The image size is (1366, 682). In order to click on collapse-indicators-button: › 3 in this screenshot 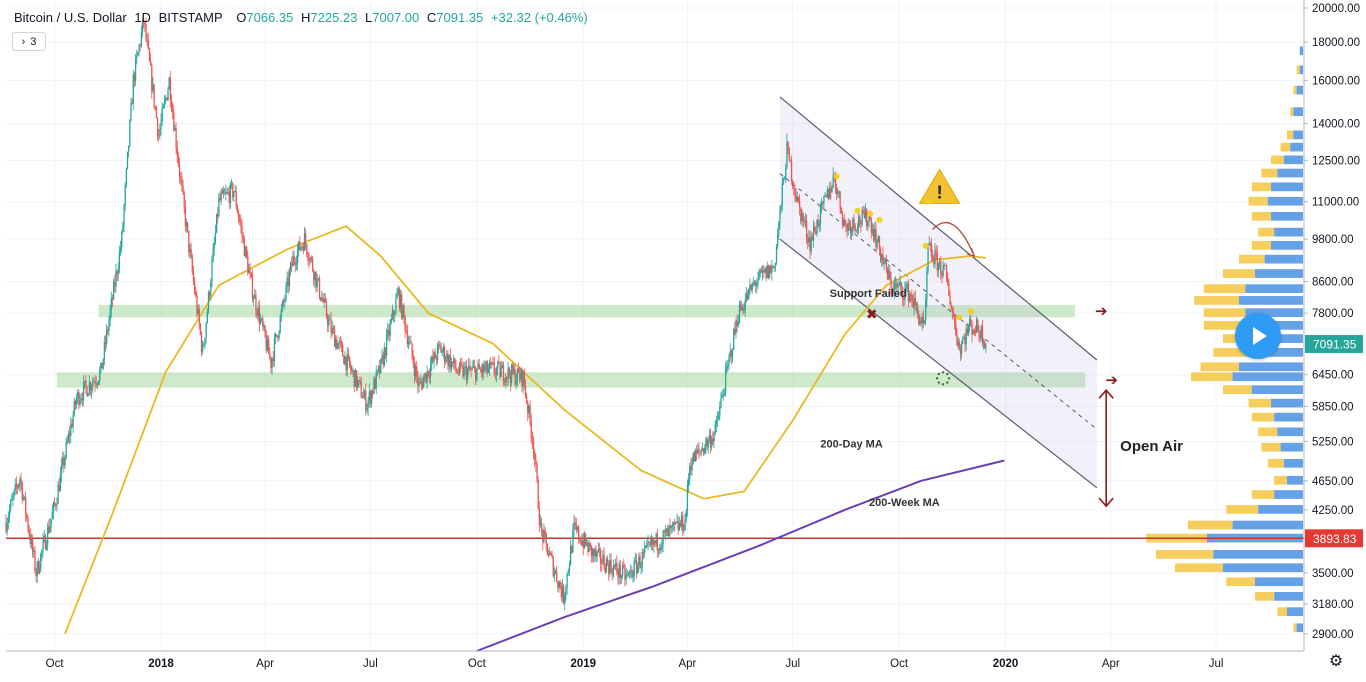, I will do `click(29, 41)`.